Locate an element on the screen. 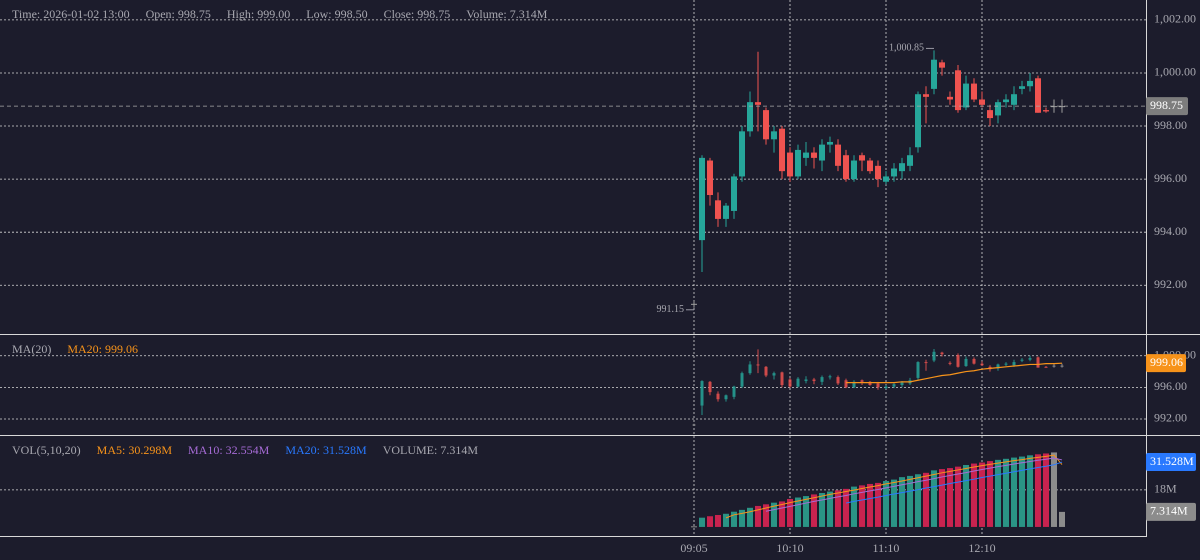  volume-tag-box is located at coordinates (1171, 511).